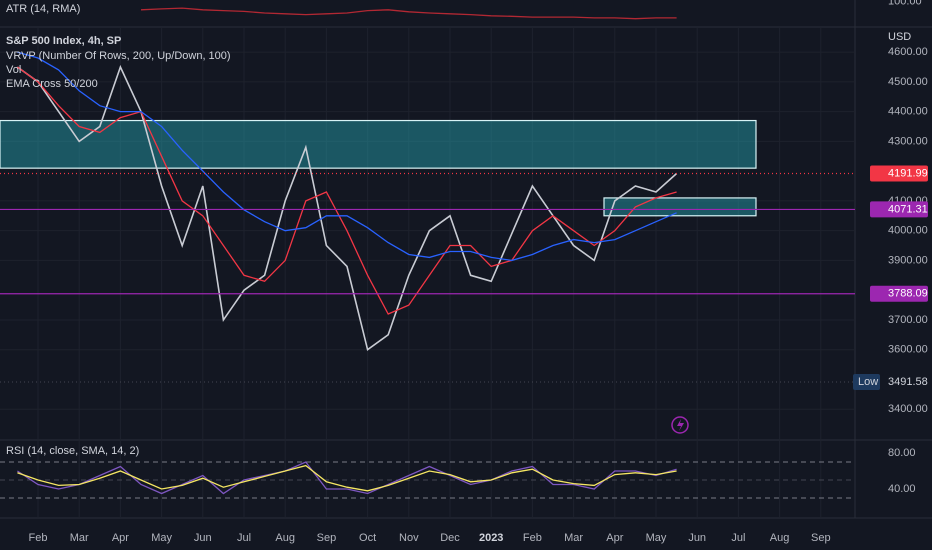 Image resolution: width=932 pixels, height=550 pixels. I want to click on low-label-bg, so click(906, 381).